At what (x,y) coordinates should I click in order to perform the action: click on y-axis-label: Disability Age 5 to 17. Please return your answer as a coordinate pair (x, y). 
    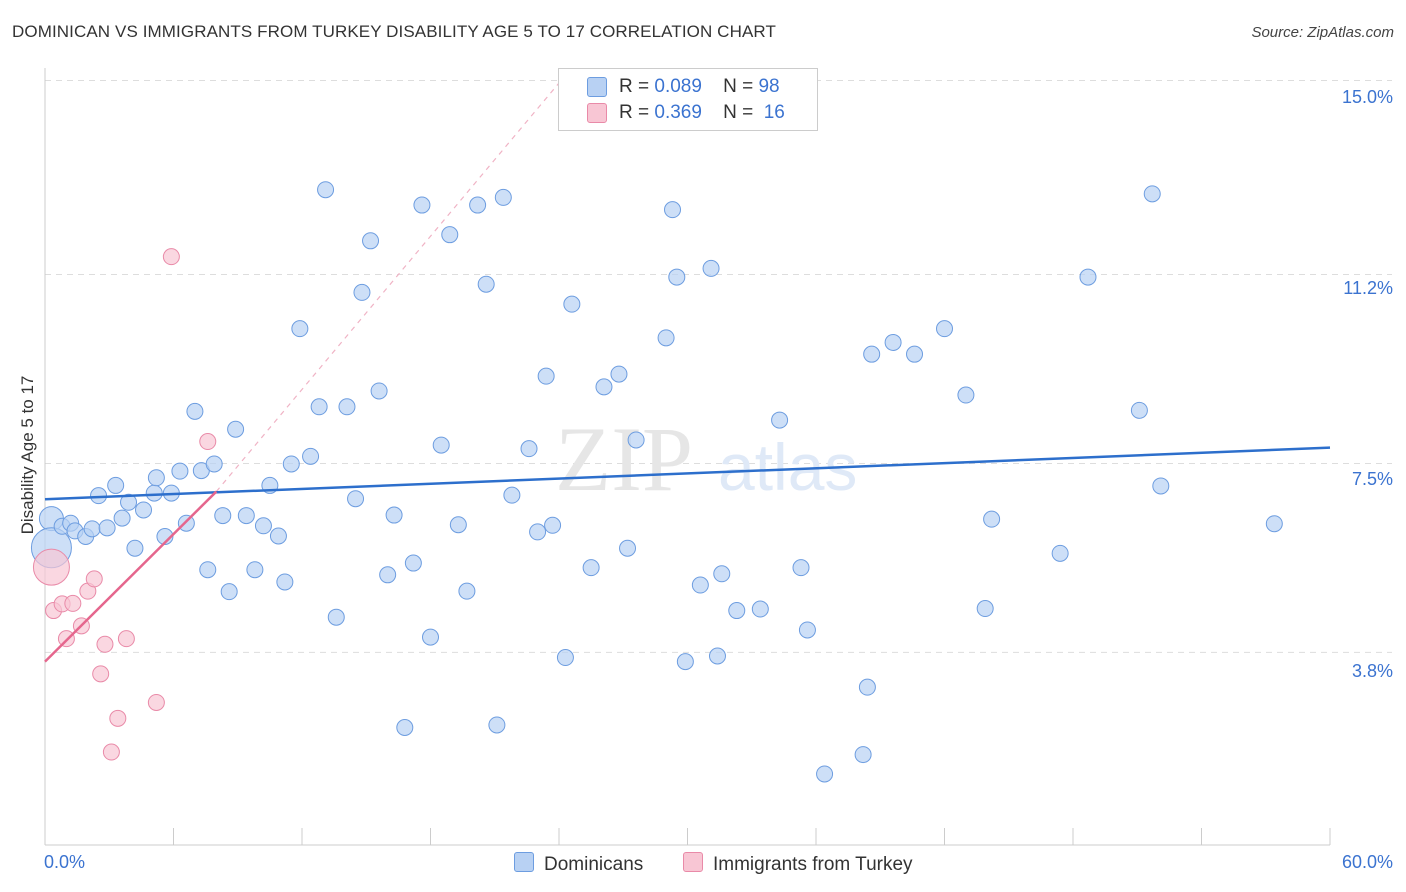
    Looking at the image, I should click on (27, 455).